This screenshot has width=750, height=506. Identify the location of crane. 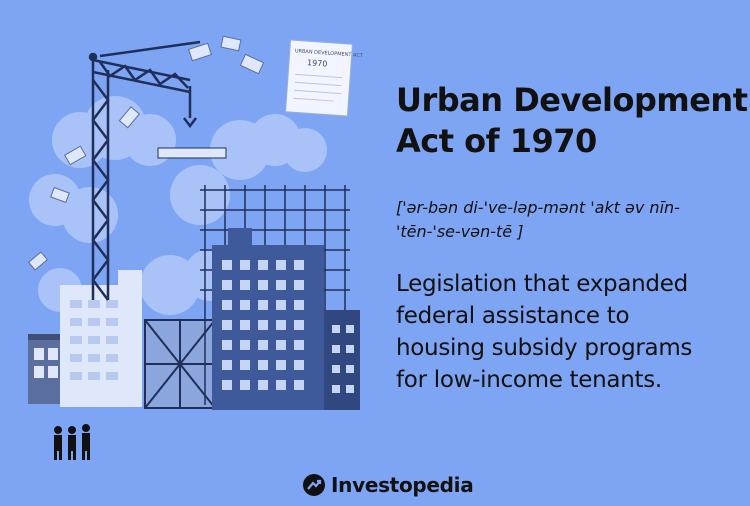
(144, 170).